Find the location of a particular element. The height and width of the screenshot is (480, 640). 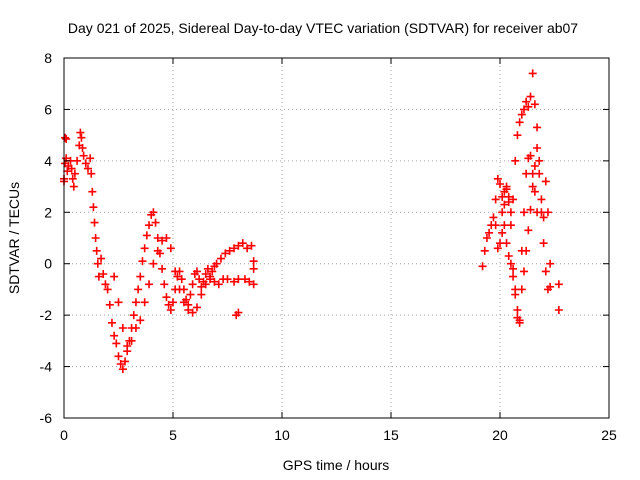

x-tick-label: 25 is located at coordinates (609, 435).